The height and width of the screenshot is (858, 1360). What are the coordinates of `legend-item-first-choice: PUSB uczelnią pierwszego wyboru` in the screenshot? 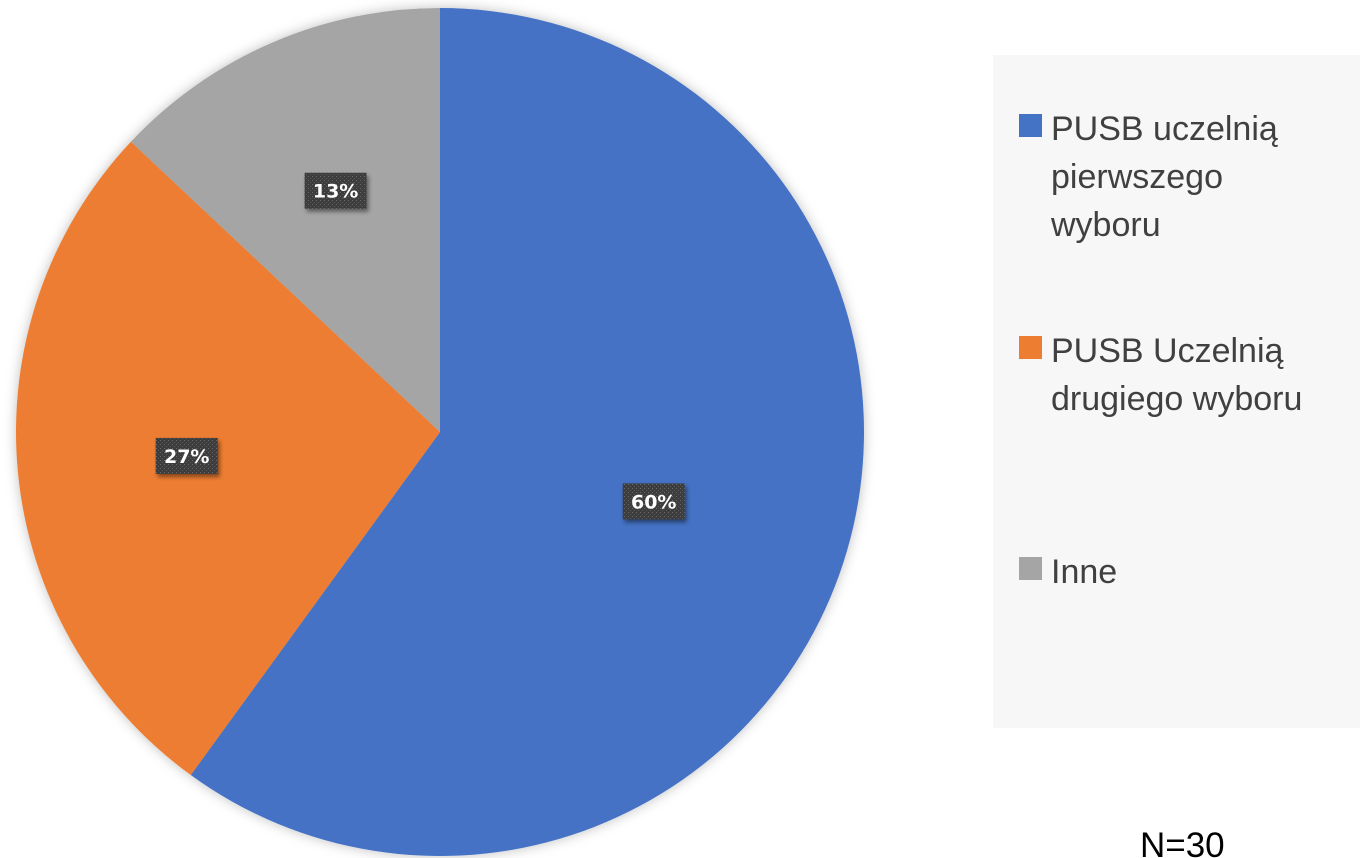 It's located at (1148, 177).